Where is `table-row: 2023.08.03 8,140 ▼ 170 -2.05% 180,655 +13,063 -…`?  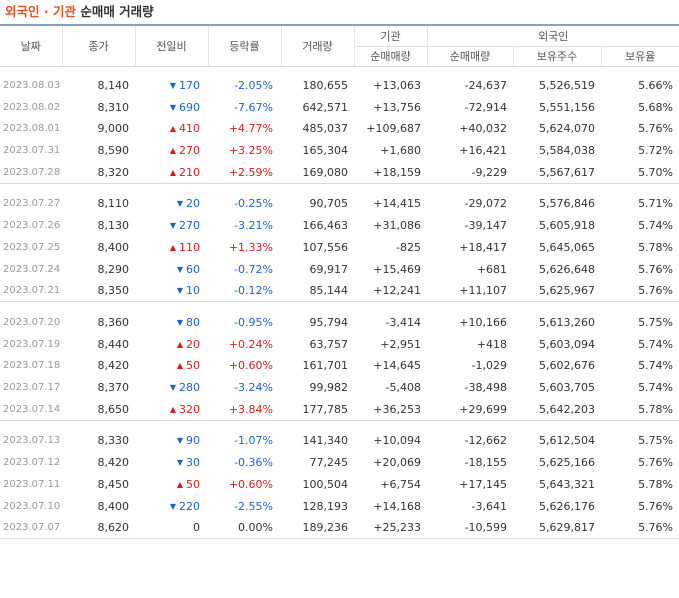
table-row: 2023.08.03 8,140 ▼ 170 -2.05% 180,655 +13,063 -… is located at coordinates (339, 86).